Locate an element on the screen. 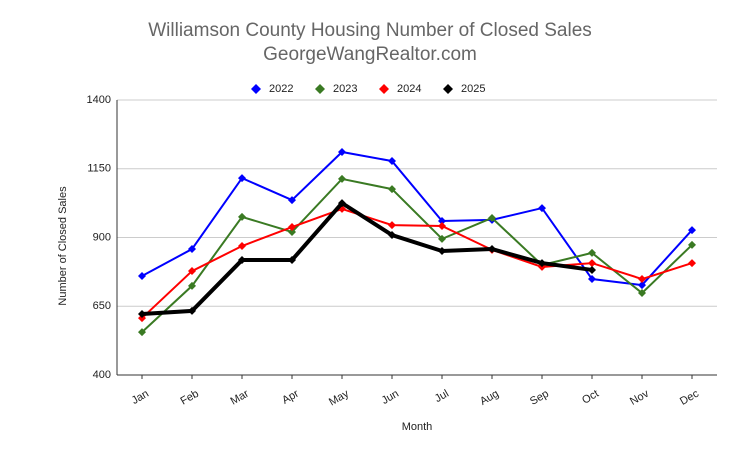  legend-label: 2023 is located at coordinates (345, 89).